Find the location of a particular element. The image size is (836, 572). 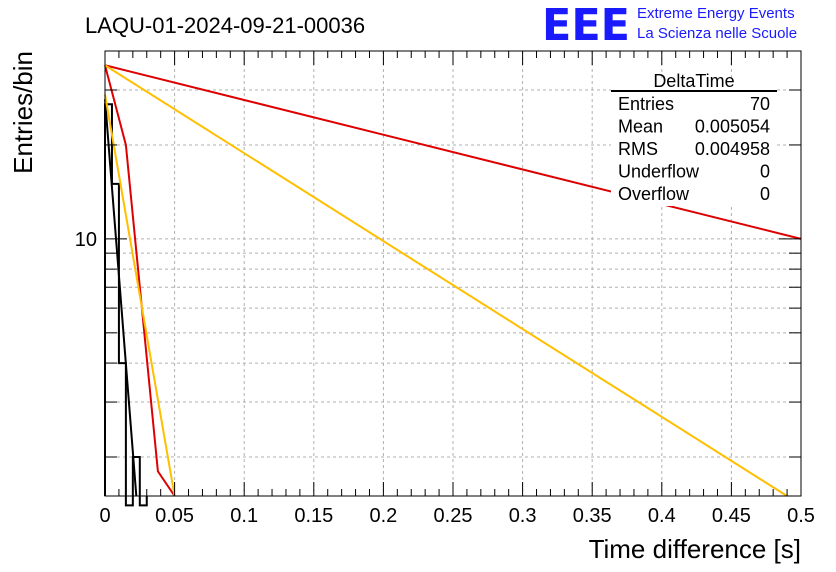

y-axis-label: Entries/bin is located at coordinates (23, 112).